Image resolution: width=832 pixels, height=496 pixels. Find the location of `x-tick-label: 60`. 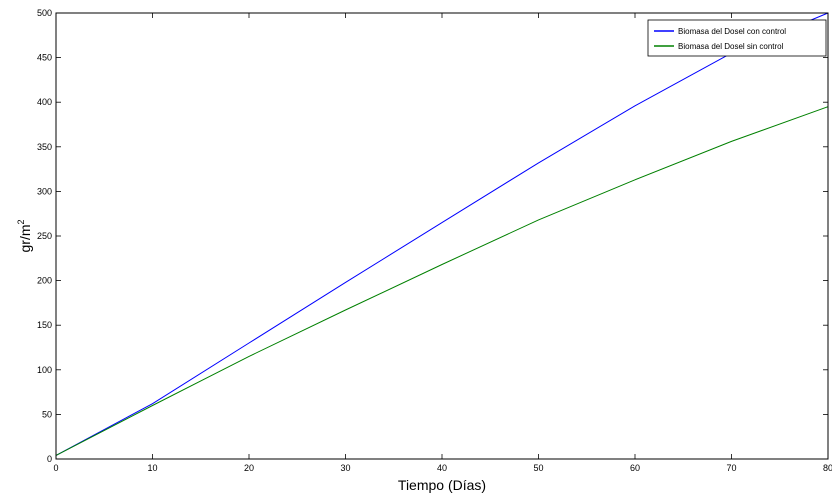

x-tick-label: 60 is located at coordinates (635, 468).